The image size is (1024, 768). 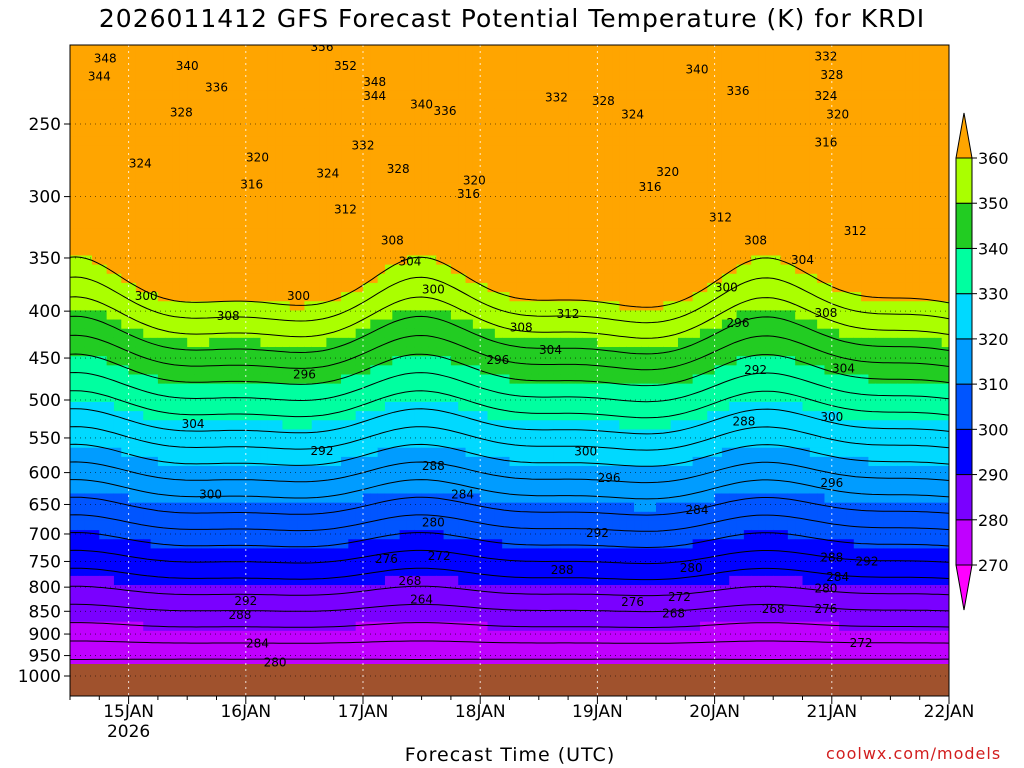 What do you see at coordinates (964, 135) in the screenshot?
I see `colorbar-high-arrow` at bounding box center [964, 135].